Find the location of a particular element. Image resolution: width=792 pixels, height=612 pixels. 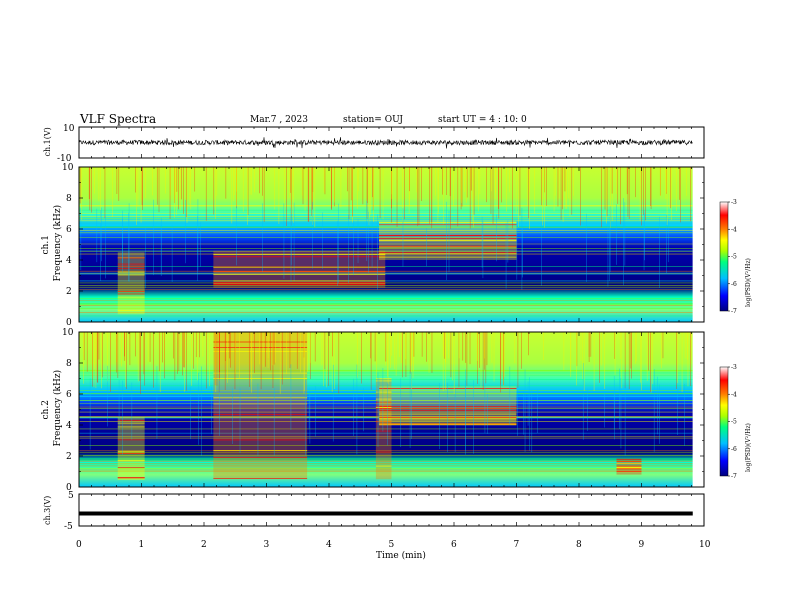

ch3-ytick-bottom: -5 is located at coordinates (68, 527).